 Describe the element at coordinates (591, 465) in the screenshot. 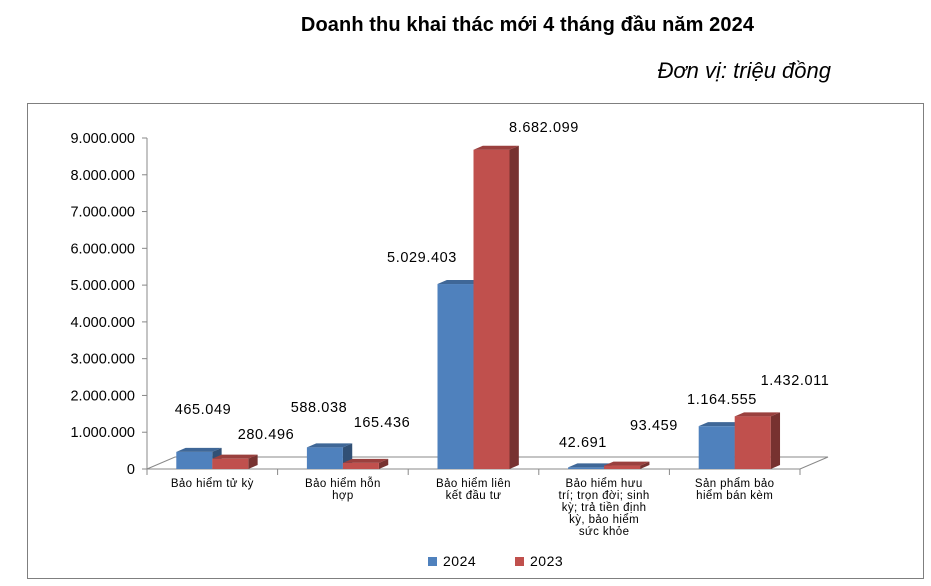

I see `bar-2024-3-top` at that location.